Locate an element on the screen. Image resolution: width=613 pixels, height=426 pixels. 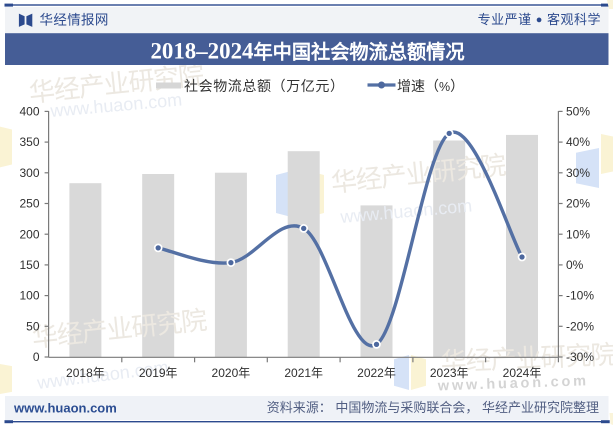
svg-text: 250 is located at coordinates (29, 204).